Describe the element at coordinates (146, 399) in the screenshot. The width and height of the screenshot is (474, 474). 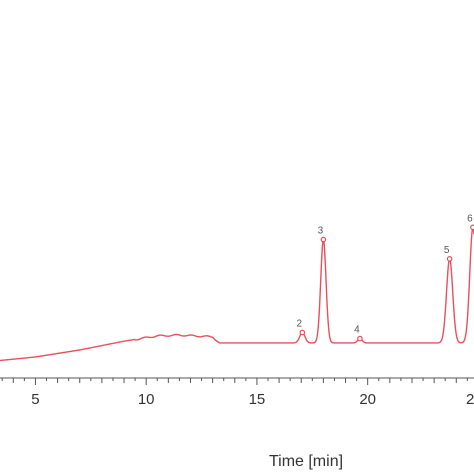
I see `x-tick-label: 10` at that location.